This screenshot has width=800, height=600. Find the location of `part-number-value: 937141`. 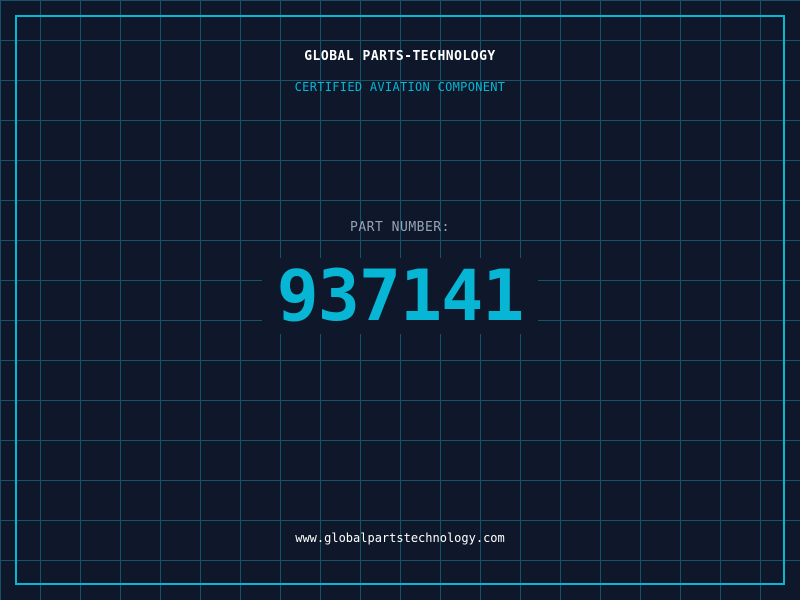

part-number-value: 937141 is located at coordinates (400, 296).